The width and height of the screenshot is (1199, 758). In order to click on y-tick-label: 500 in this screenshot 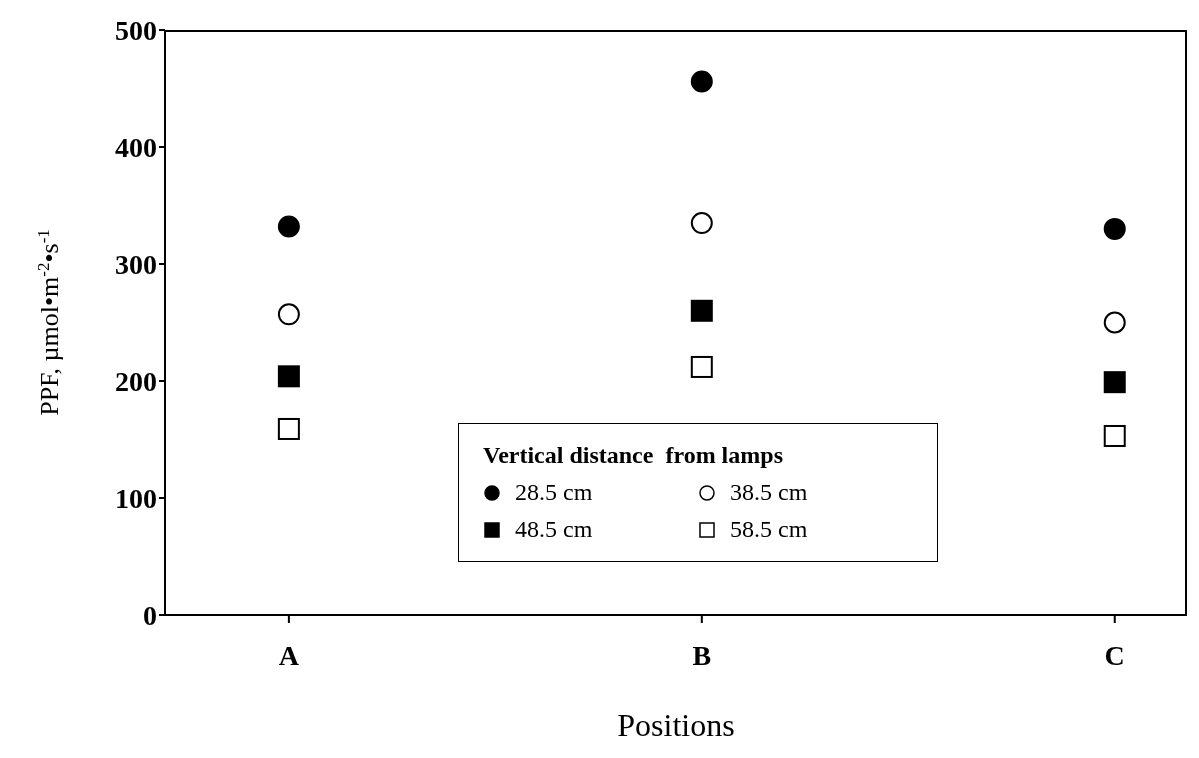, I will do `click(136, 30)`.